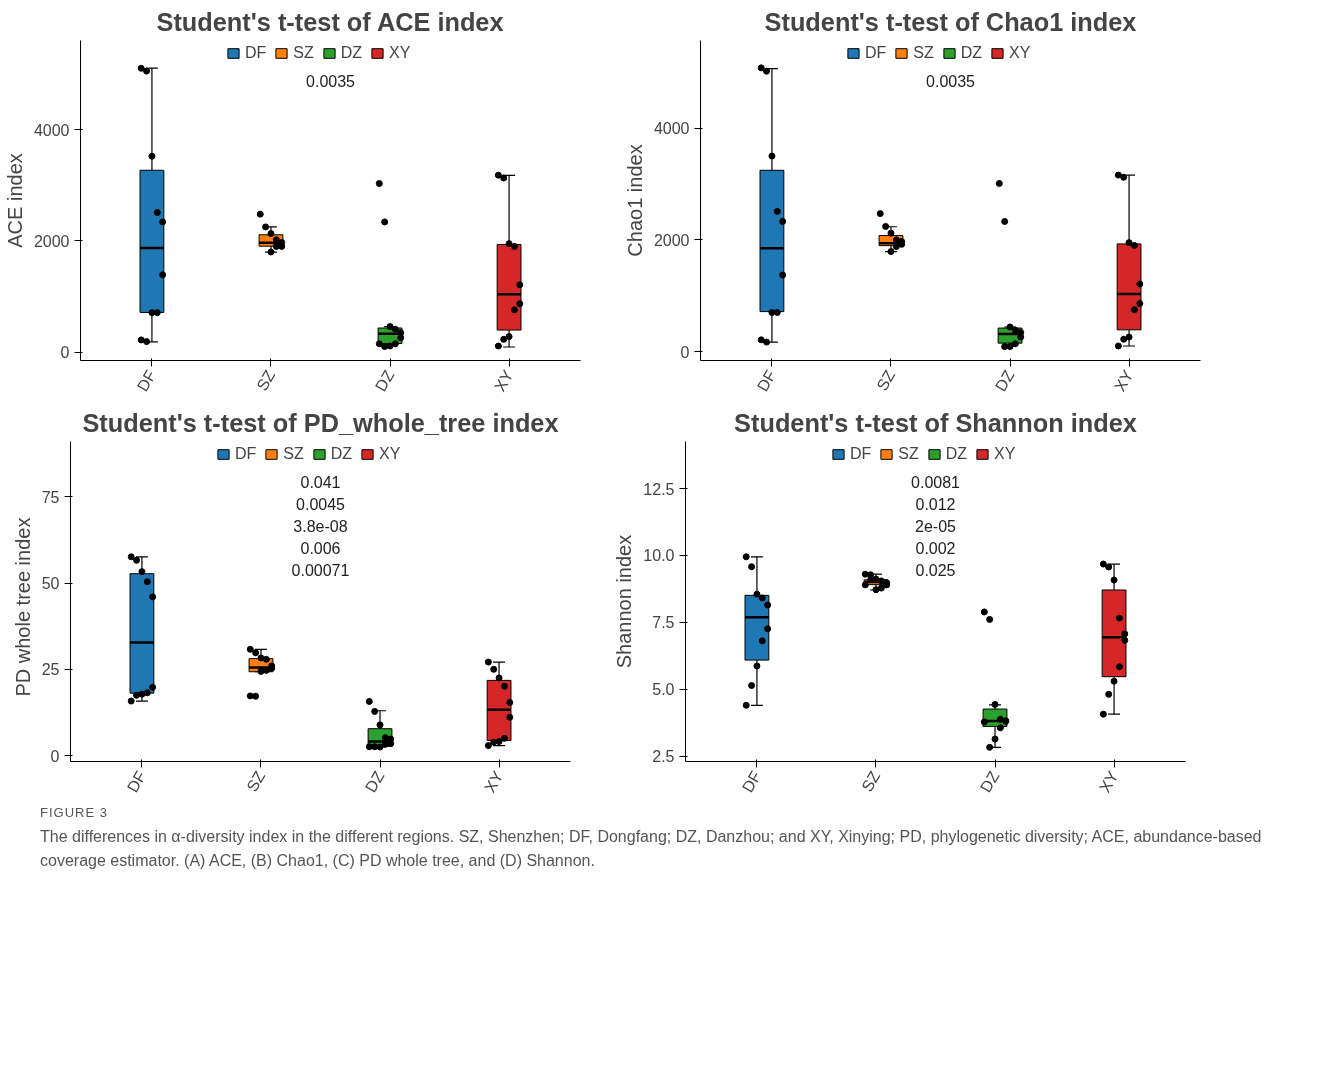 The height and width of the screenshot is (1088, 1319). Describe the element at coordinates (936, 526) in the screenshot. I see `annotation: 2e-05` at that location.